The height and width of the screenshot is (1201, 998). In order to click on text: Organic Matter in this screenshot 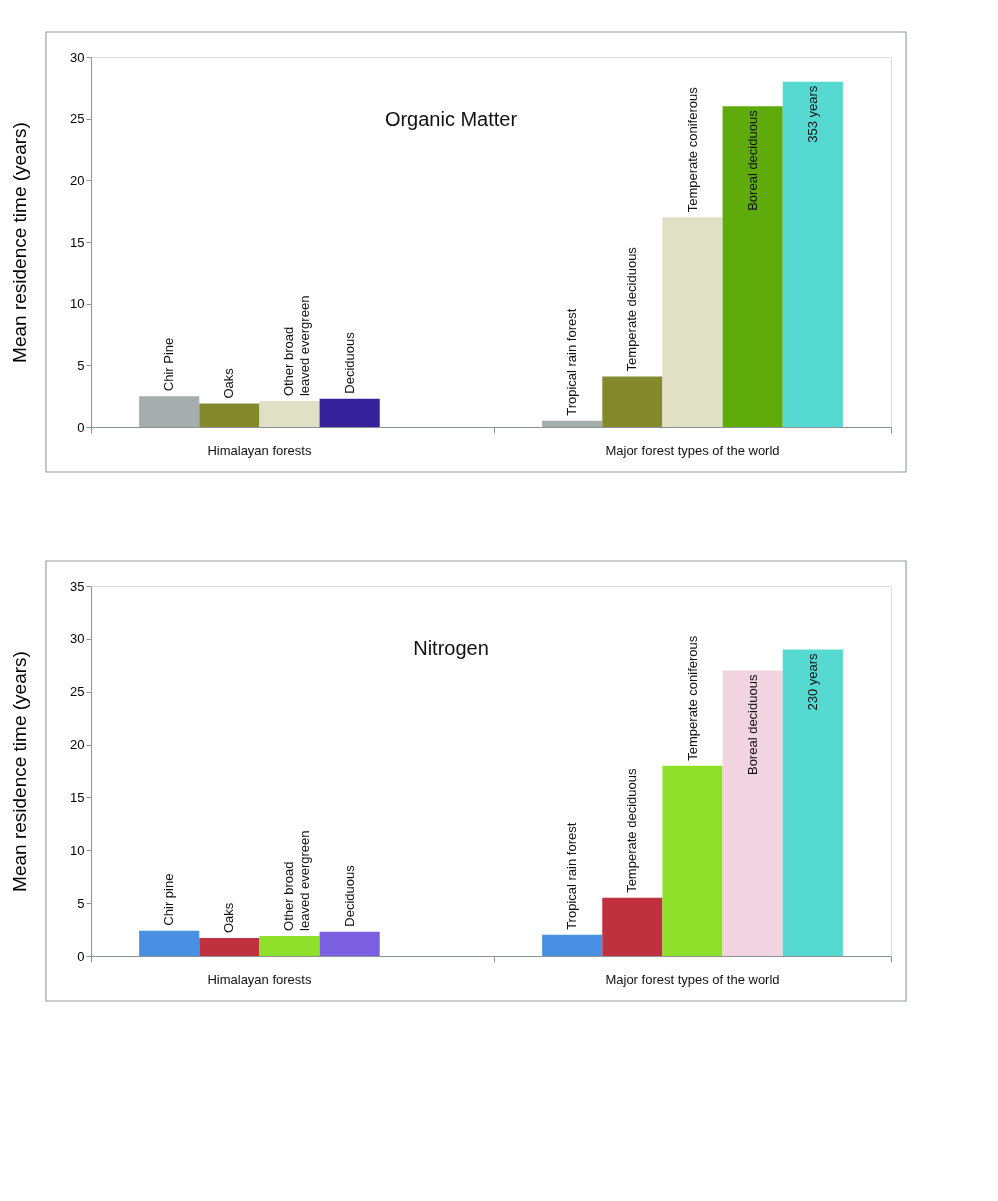, I will do `click(451, 118)`.